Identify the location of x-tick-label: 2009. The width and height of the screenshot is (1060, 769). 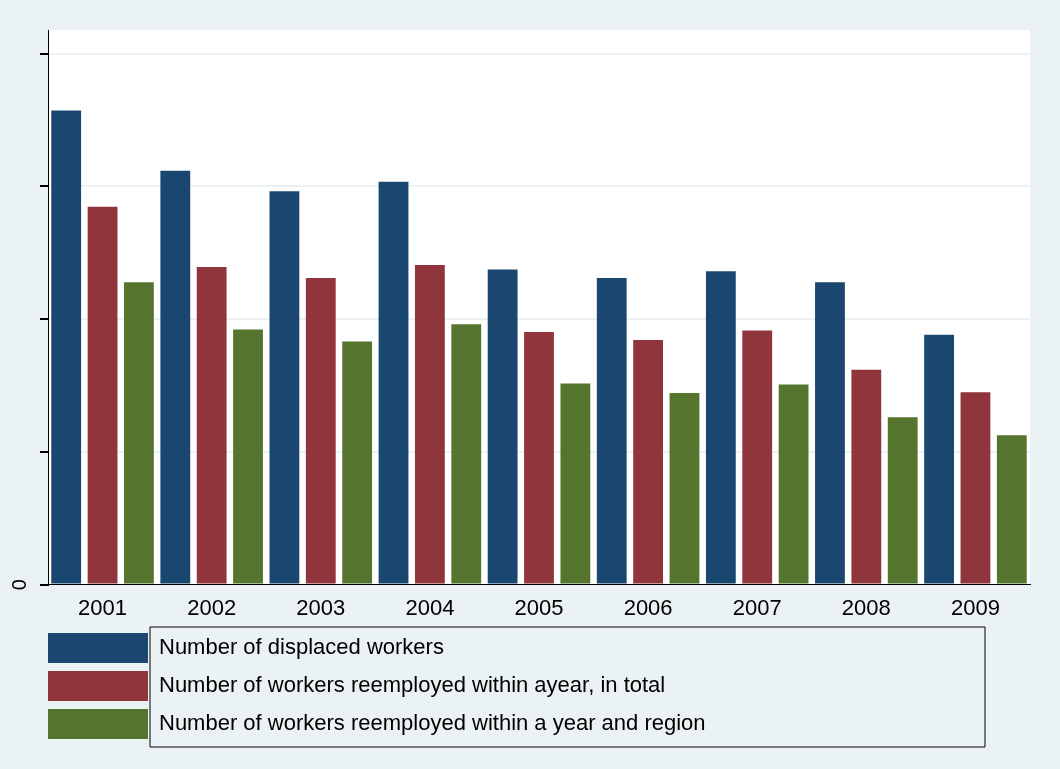
(975, 607).